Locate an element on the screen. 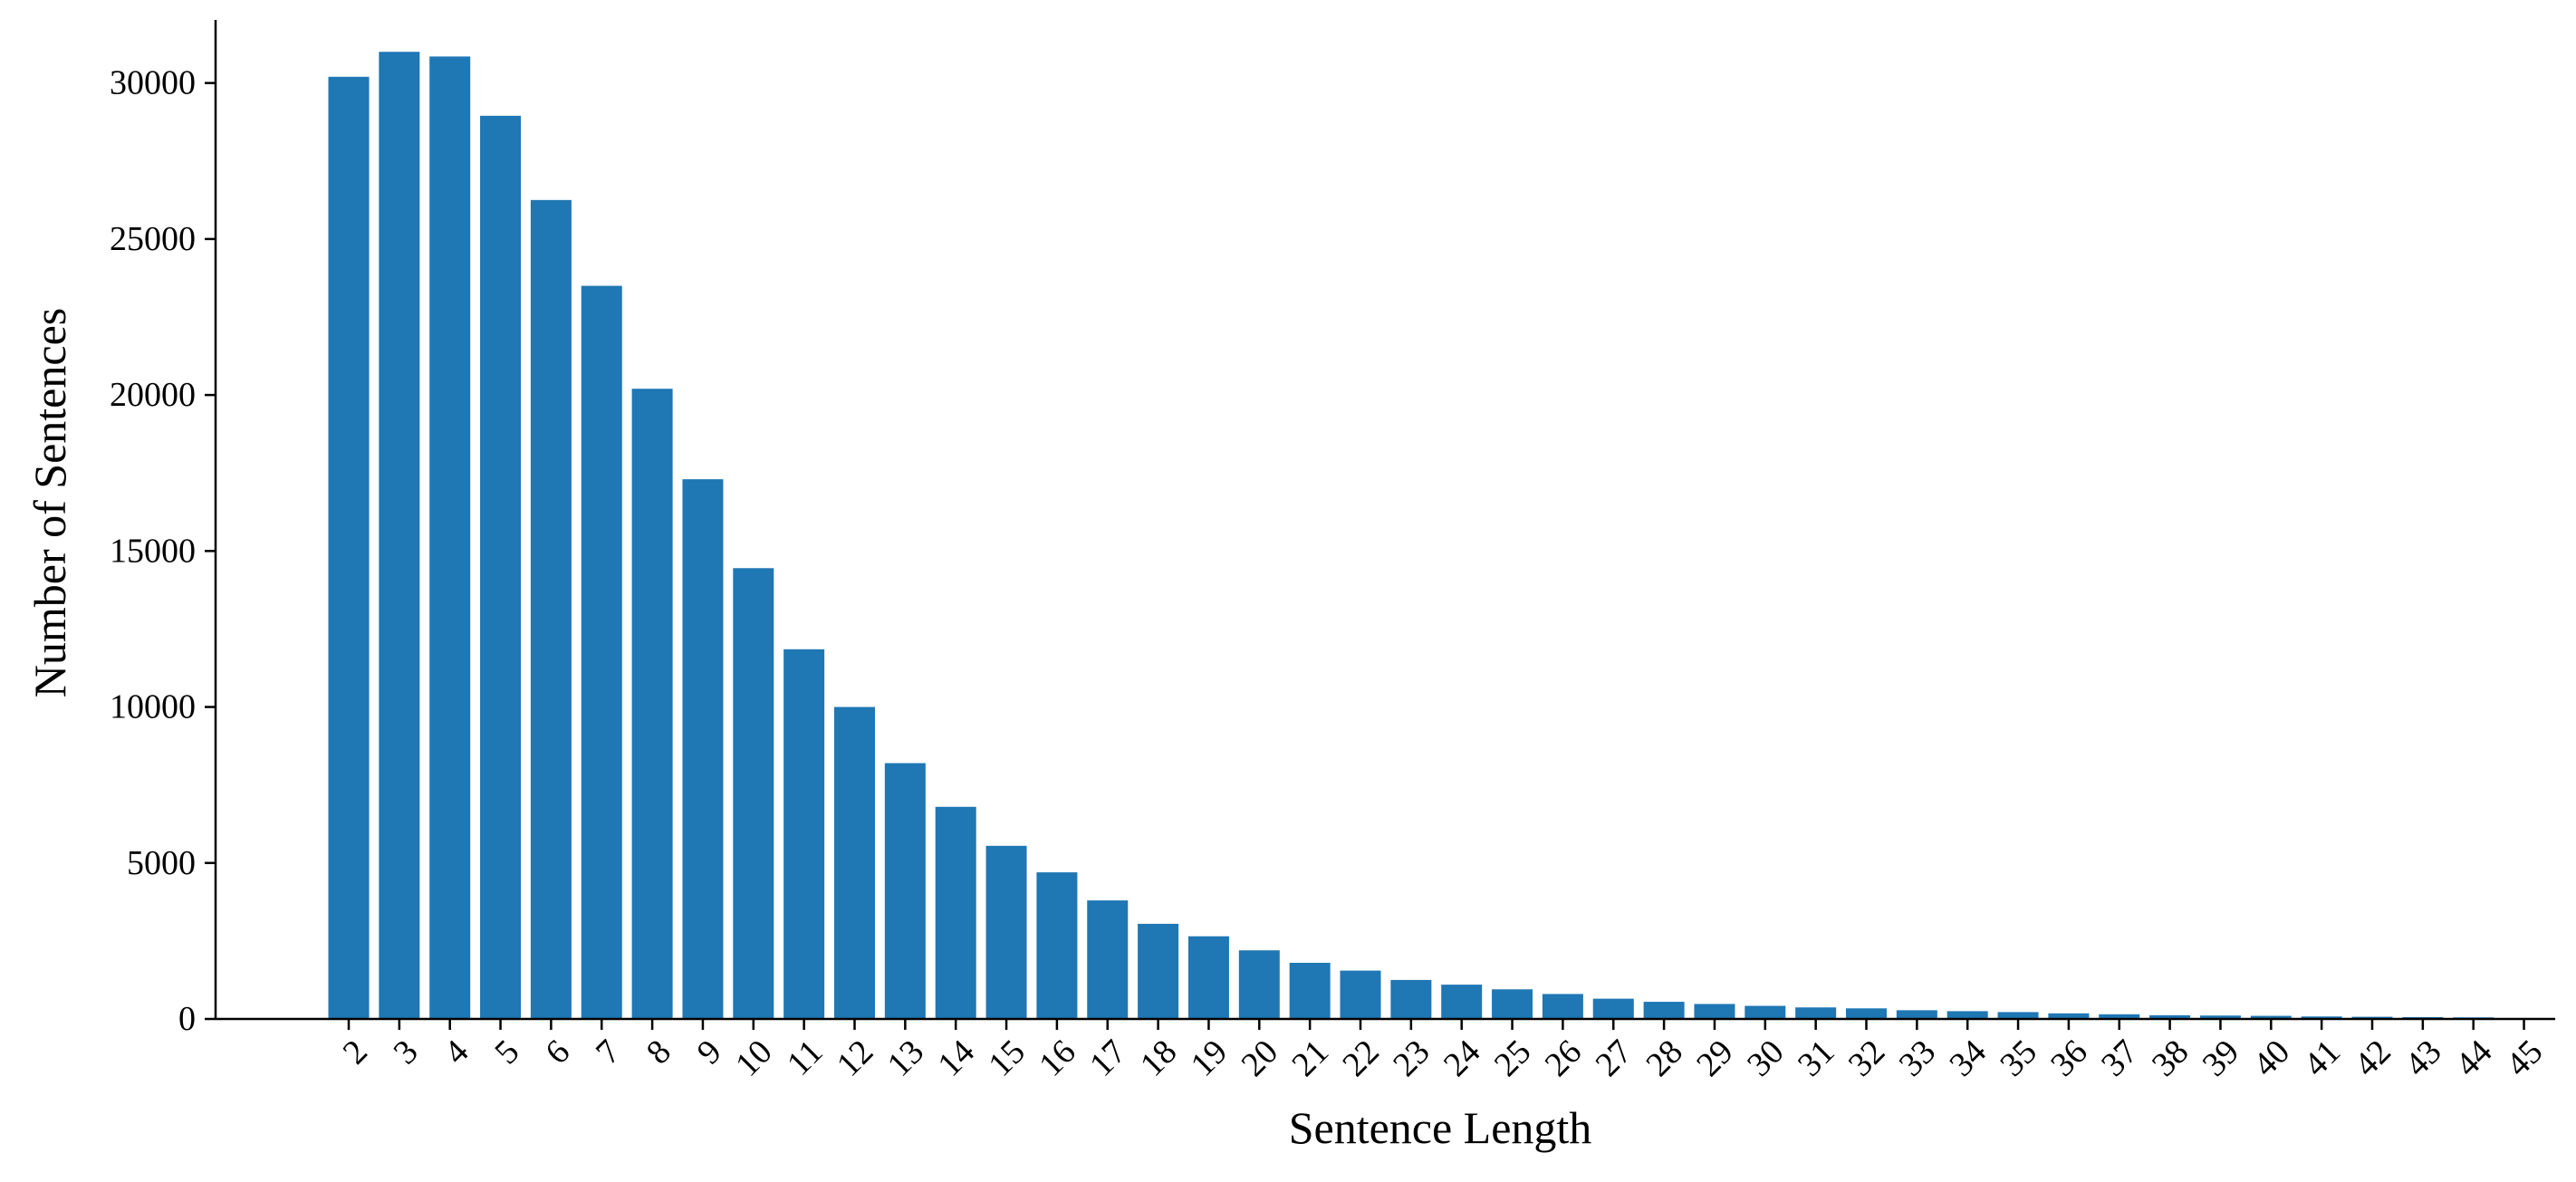  y-tick-label: 5000 is located at coordinates (161, 863).